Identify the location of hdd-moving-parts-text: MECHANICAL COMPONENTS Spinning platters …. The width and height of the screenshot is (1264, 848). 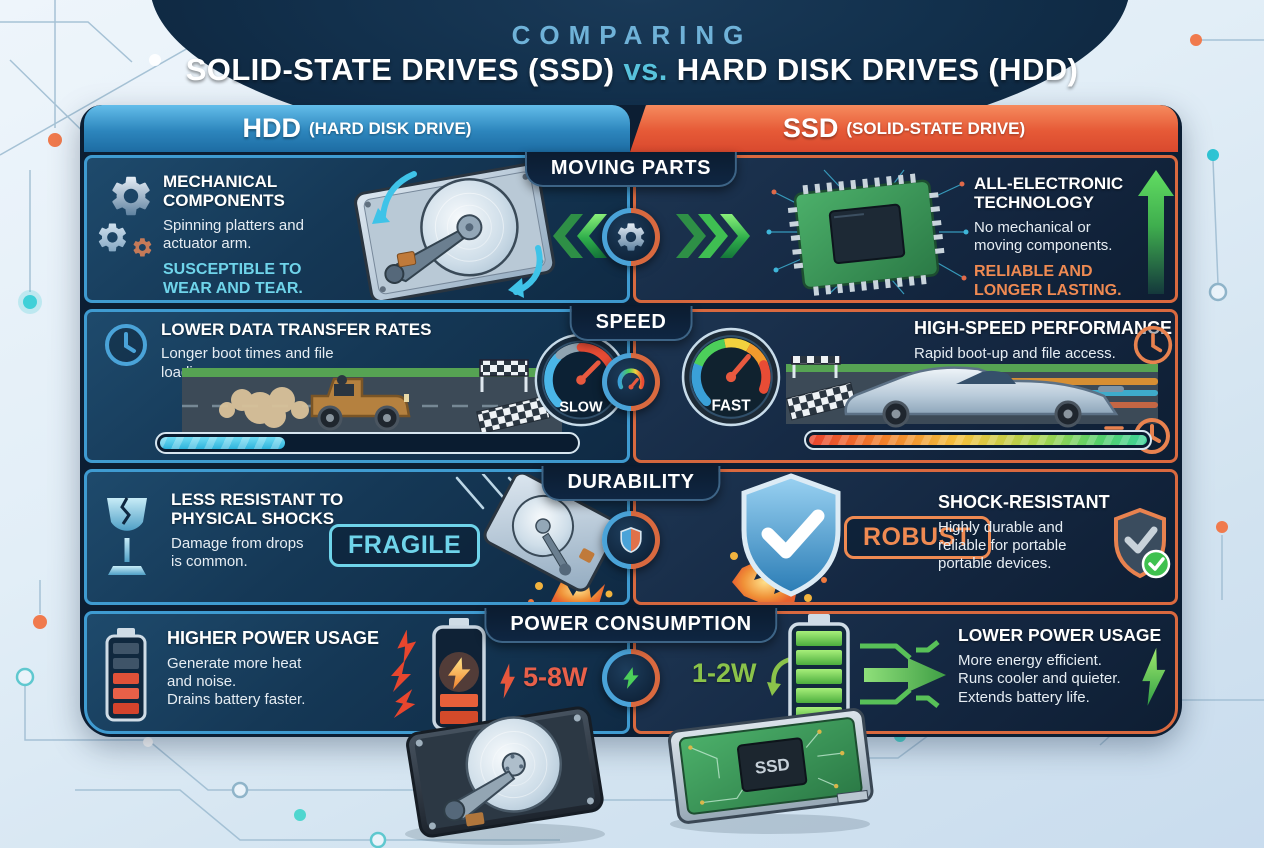
(253, 235).